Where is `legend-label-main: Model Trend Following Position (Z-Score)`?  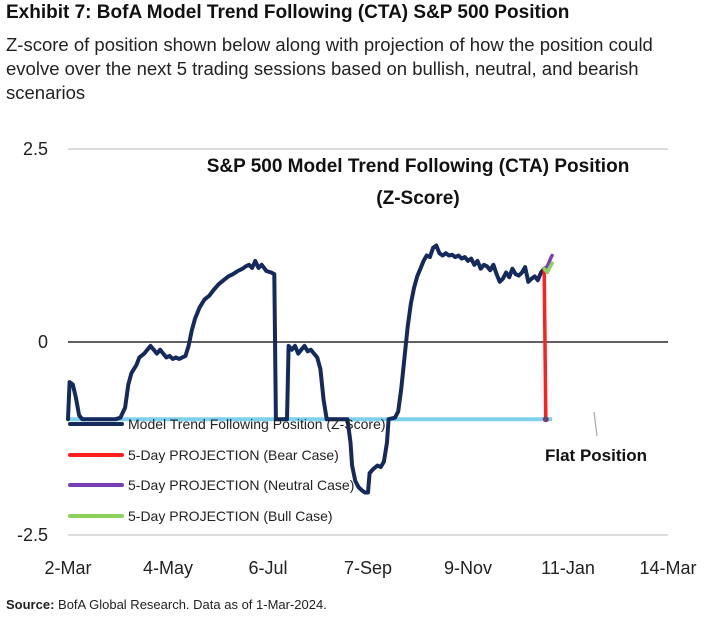 legend-label-main: Model Trend Following Position (Z-Score) is located at coordinates (257, 424).